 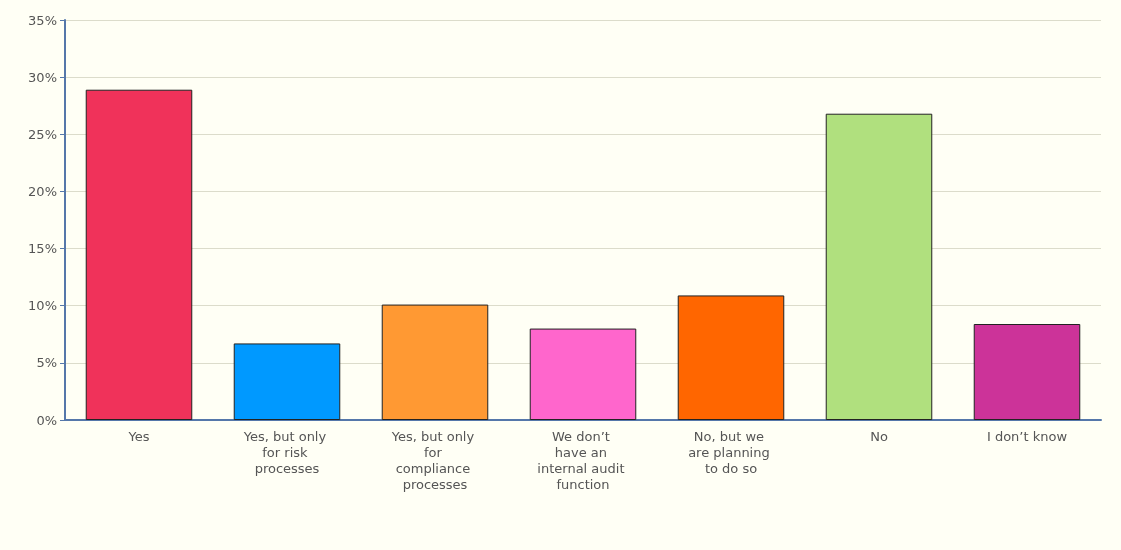 I want to click on x-tick-label: Yes, but only for risk processes, so click(x=286, y=452).